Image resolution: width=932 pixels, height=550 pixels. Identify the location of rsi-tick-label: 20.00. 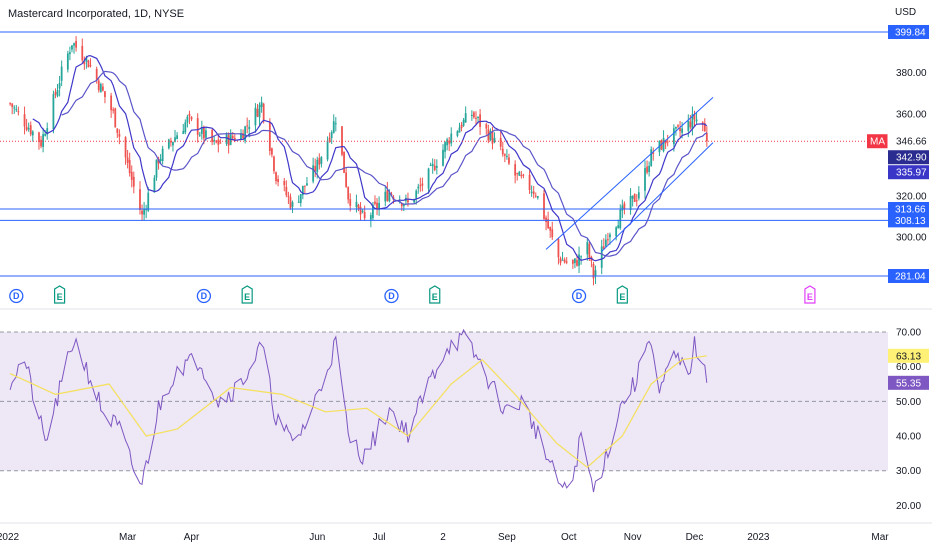
(908, 506).